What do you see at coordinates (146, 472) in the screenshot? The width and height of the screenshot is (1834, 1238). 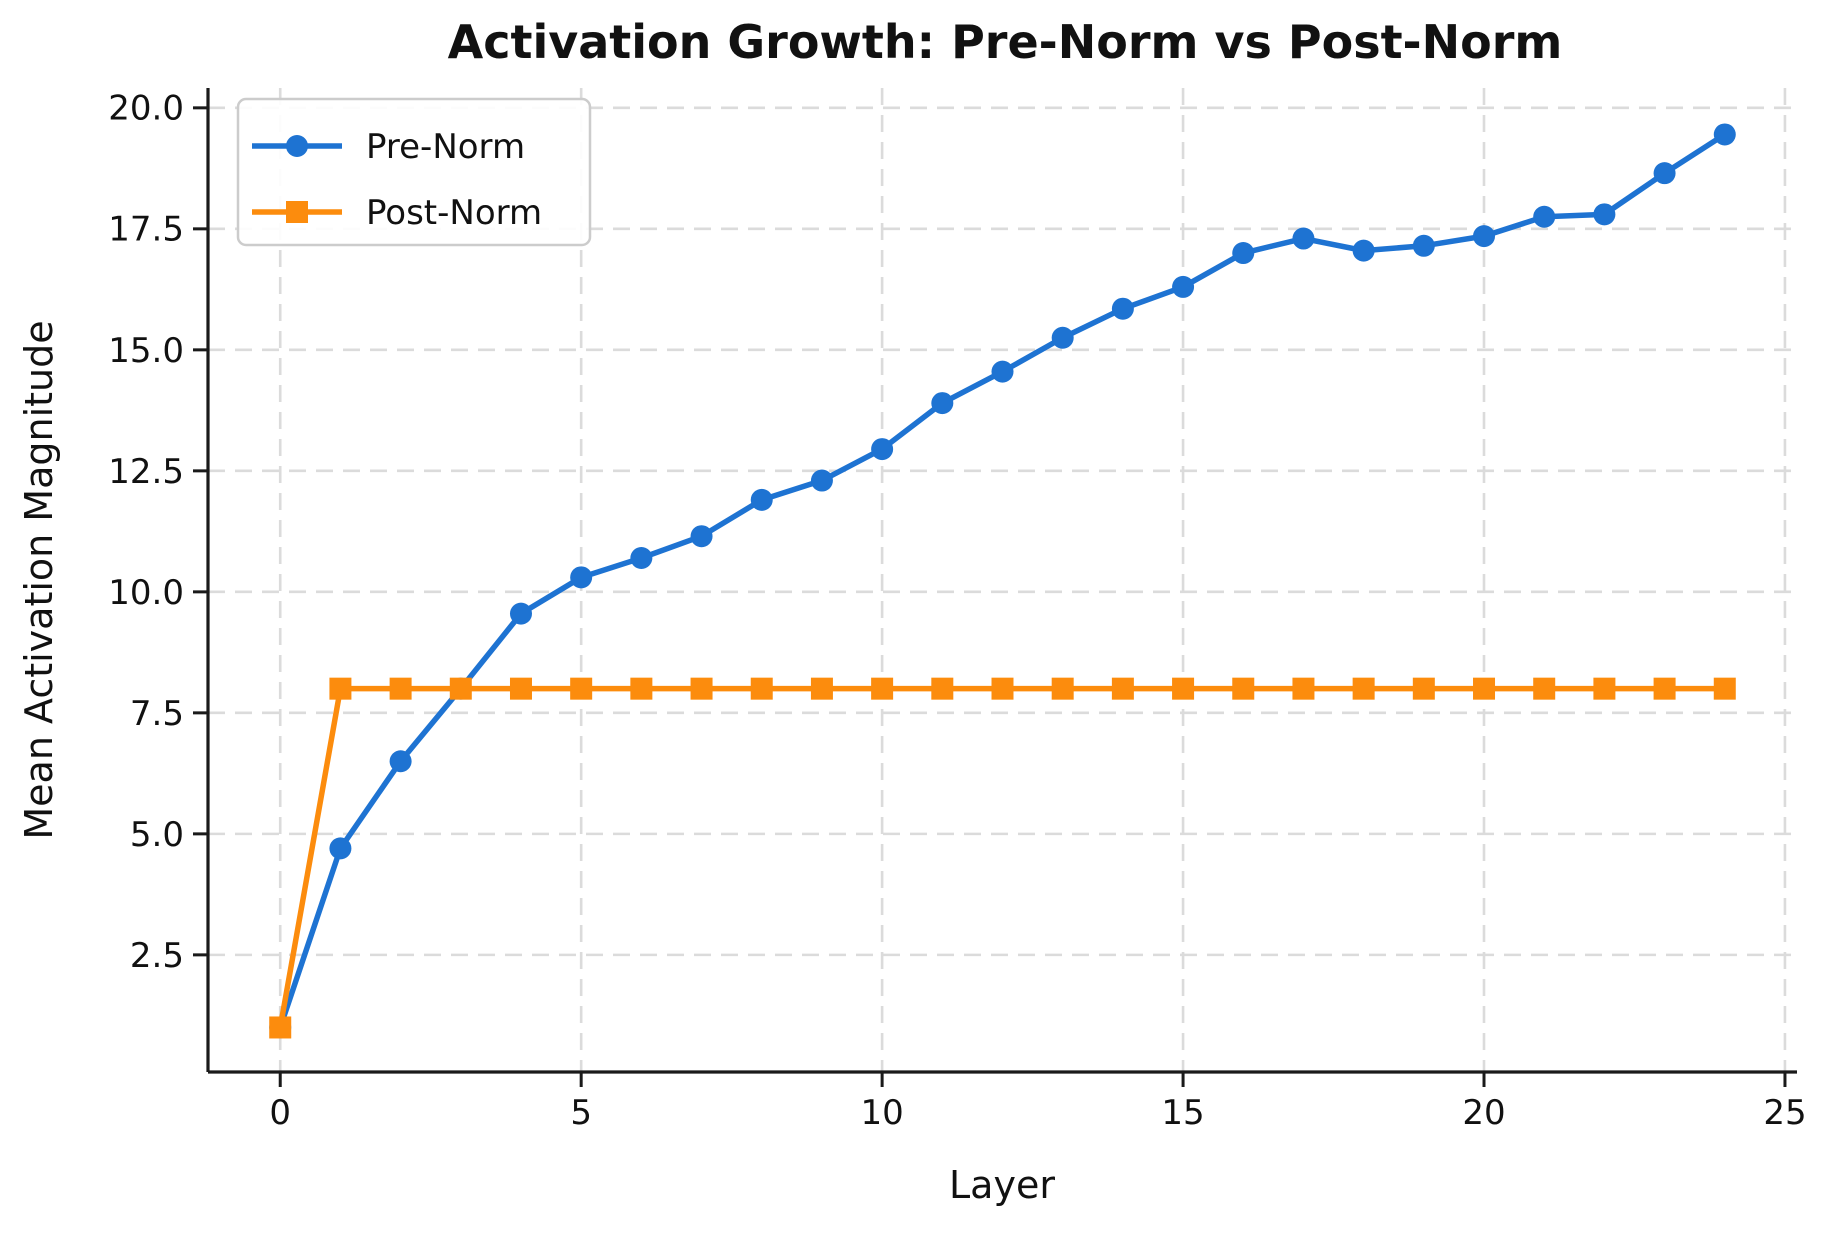 I see `y-tick-label: 12.5` at bounding box center [146, 472].